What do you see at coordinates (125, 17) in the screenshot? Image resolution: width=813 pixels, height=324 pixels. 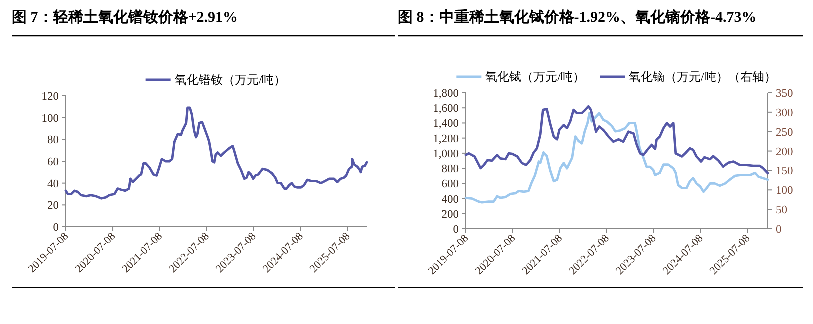 I see `chart-title: 图 7：轻稀土氧化镨钕价格+2.91%` at bounding box center [125, 17].